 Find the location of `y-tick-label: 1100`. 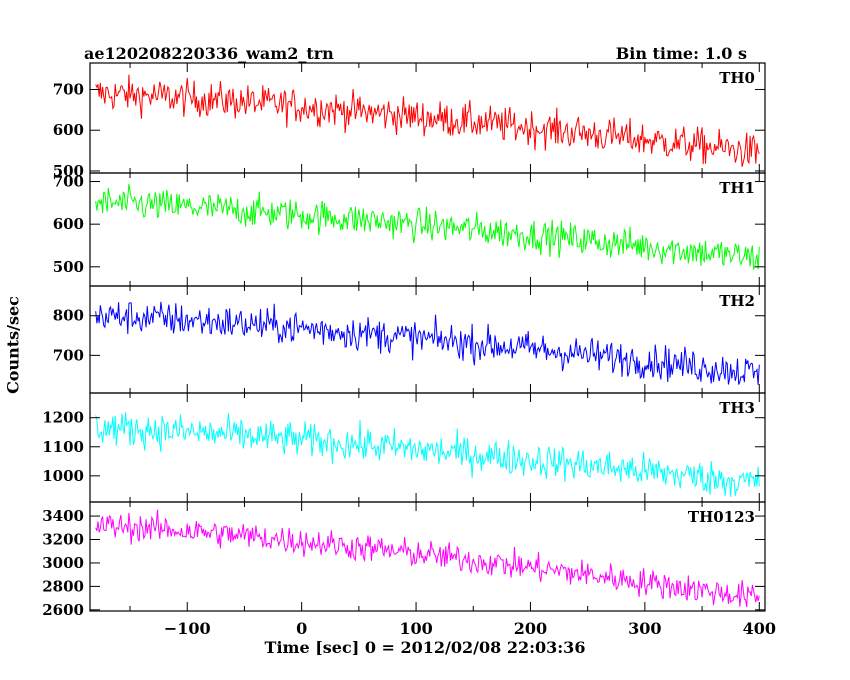

y-tick-label: 1100 is located at coordinates (63, 447).